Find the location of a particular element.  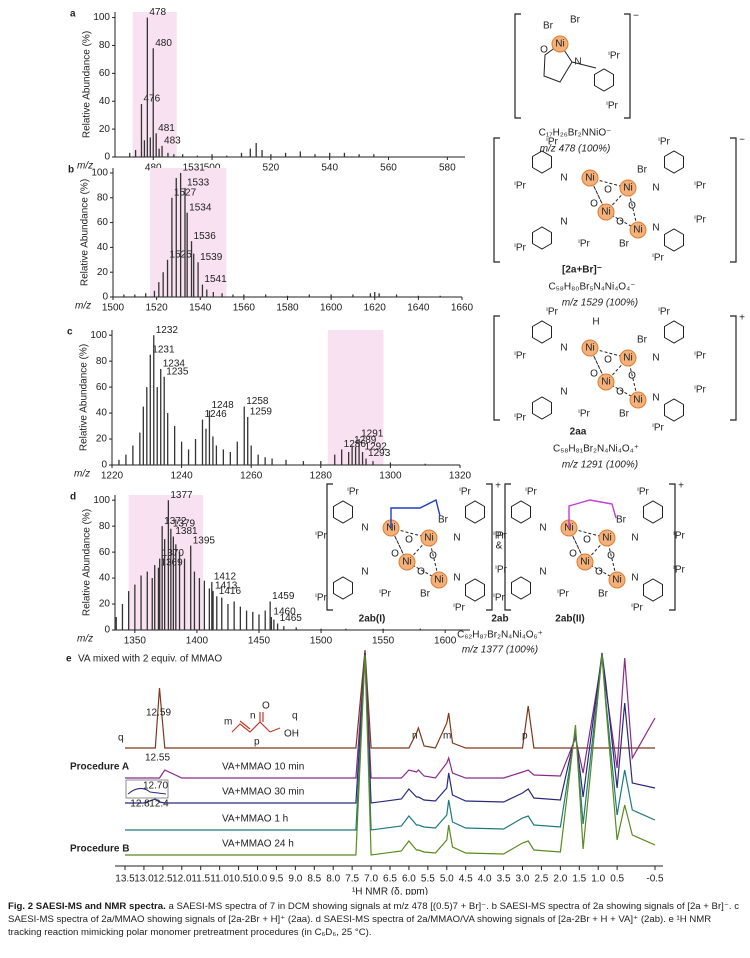

compound-name: [2a+Br]⁻ is located at coordinates (582, 270).